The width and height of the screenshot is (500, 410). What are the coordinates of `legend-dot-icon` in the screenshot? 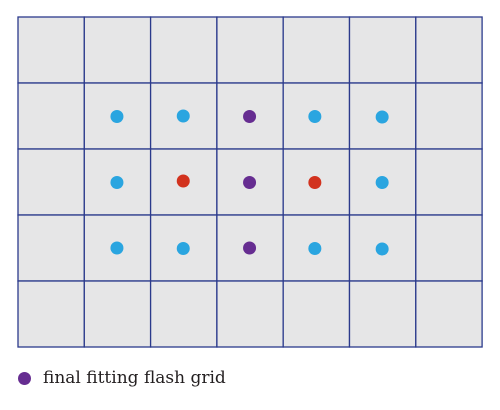 It's located at (24, 378).